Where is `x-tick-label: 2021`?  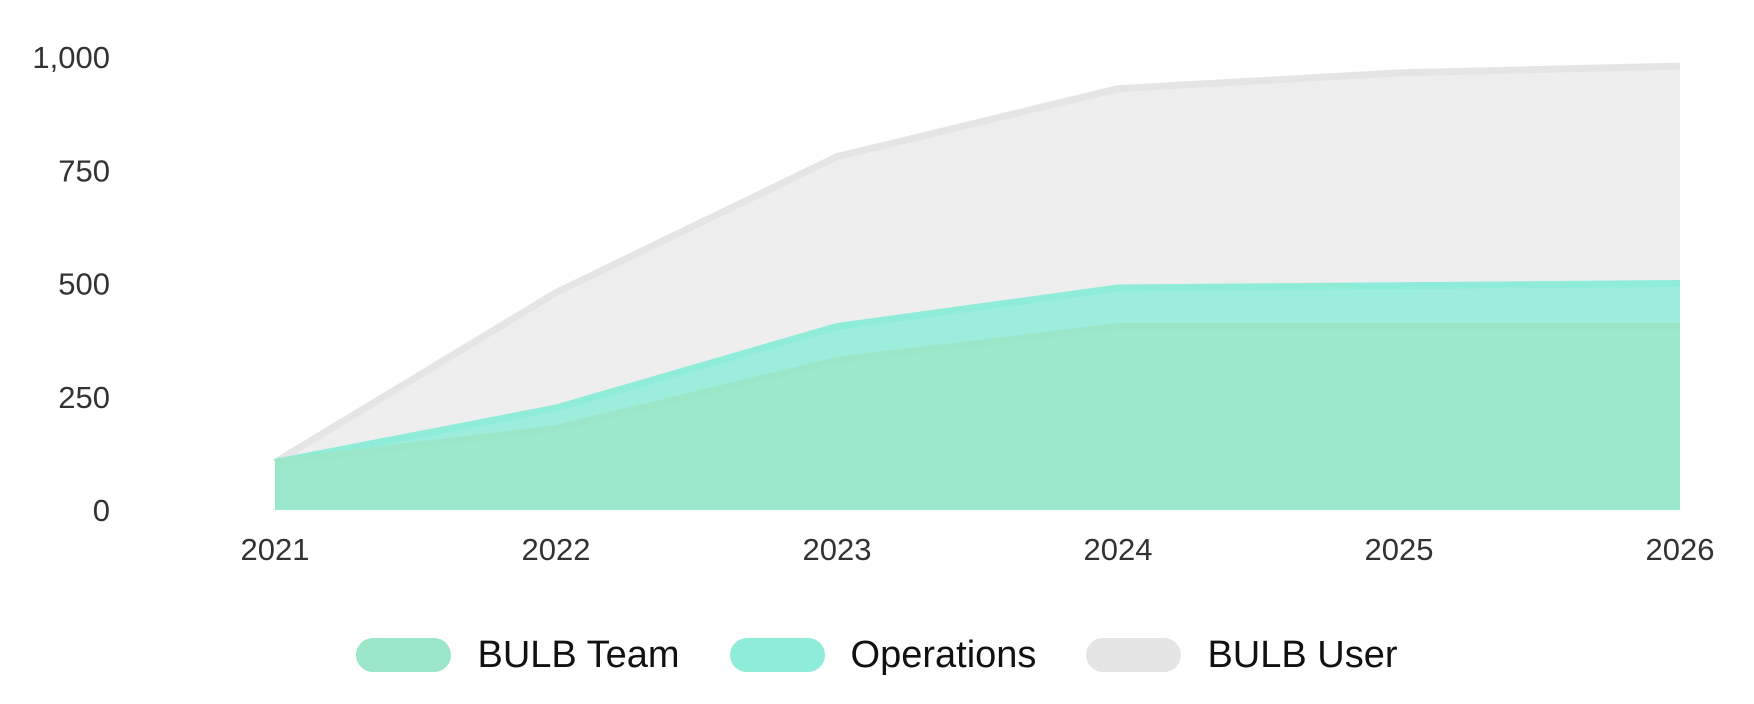 x-tick-label: 2021 is located at coordinates (275, 549).